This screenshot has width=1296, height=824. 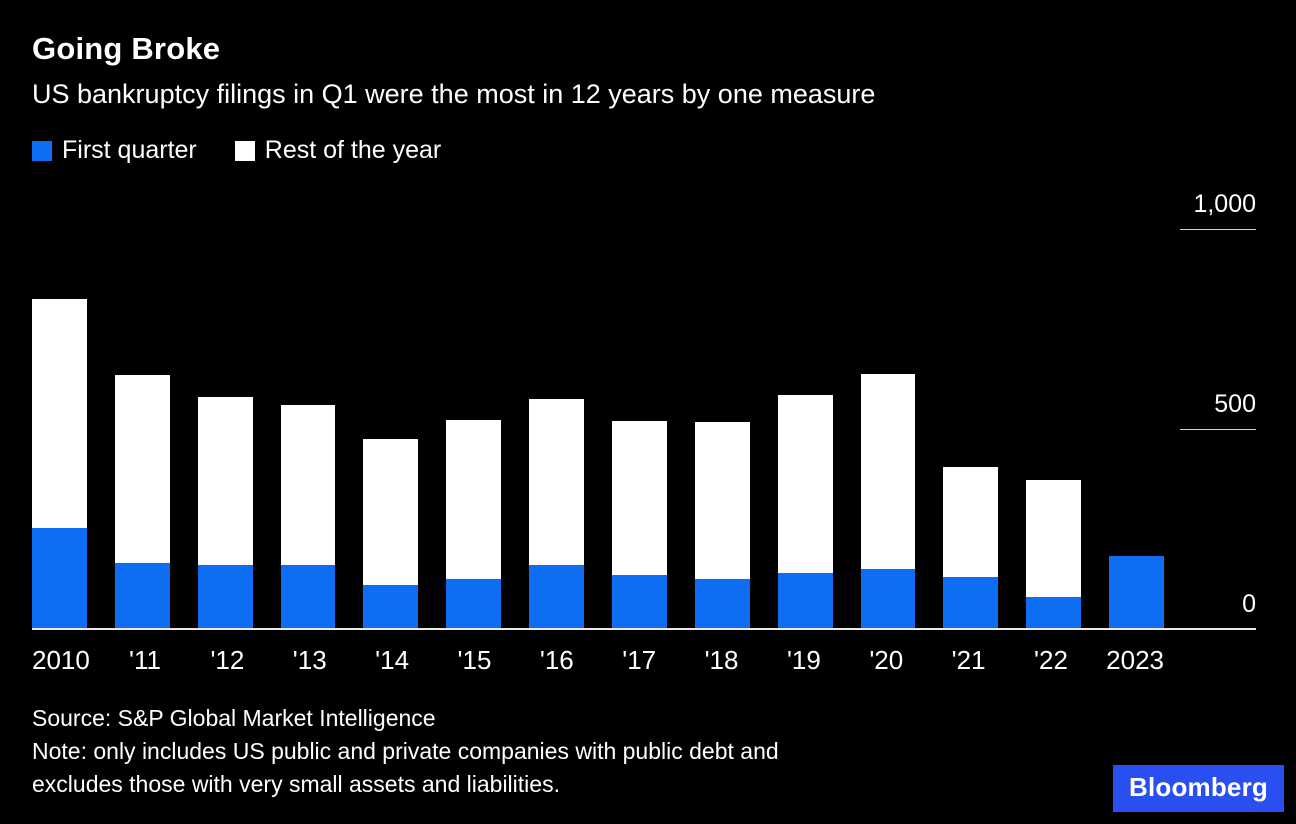 What do you see at coordinates (129, 150) in the screenshot?
I see `legend-label: First quarter` at bounding box center [129, 150].